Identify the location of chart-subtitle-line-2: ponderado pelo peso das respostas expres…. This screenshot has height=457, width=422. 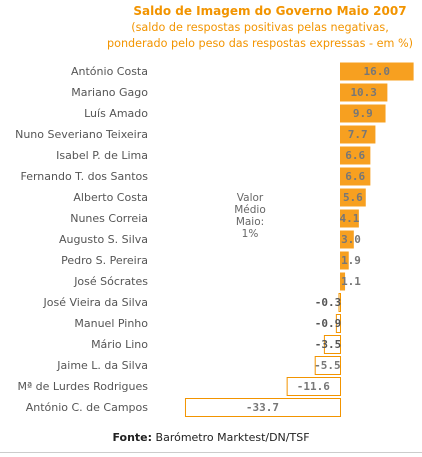
(260, 43).